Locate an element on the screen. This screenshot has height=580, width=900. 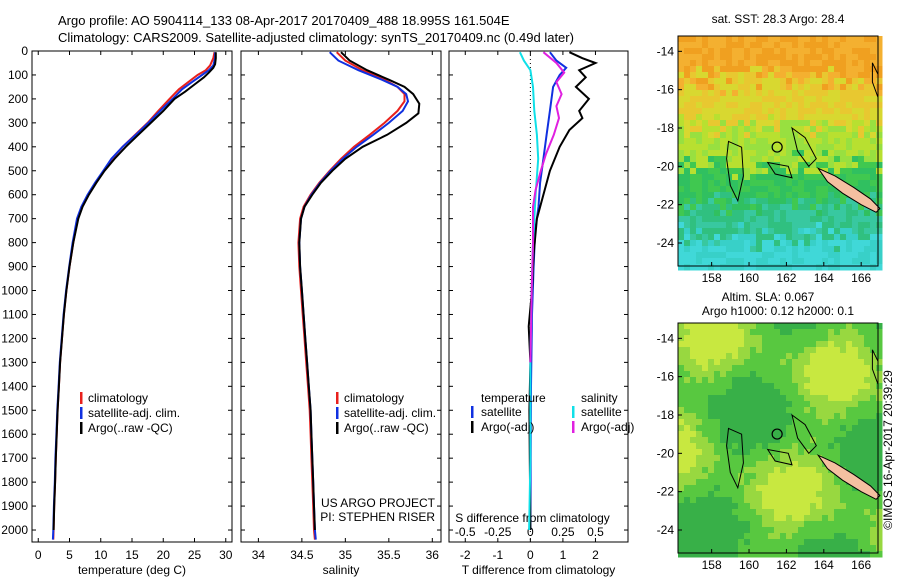
s-tick-label: 0 is located at coordinates (530, 532).